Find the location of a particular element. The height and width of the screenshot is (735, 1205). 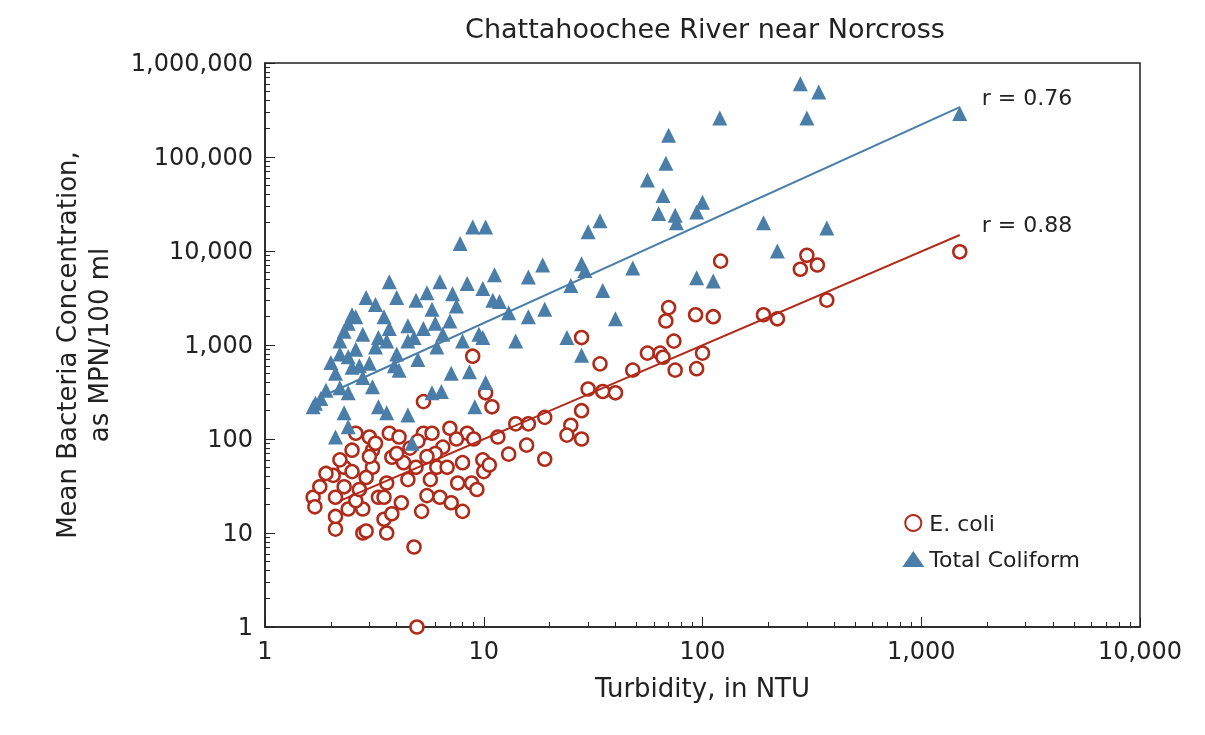

y-tick-label: 1,000,000 is located at coordinates (191, 63).